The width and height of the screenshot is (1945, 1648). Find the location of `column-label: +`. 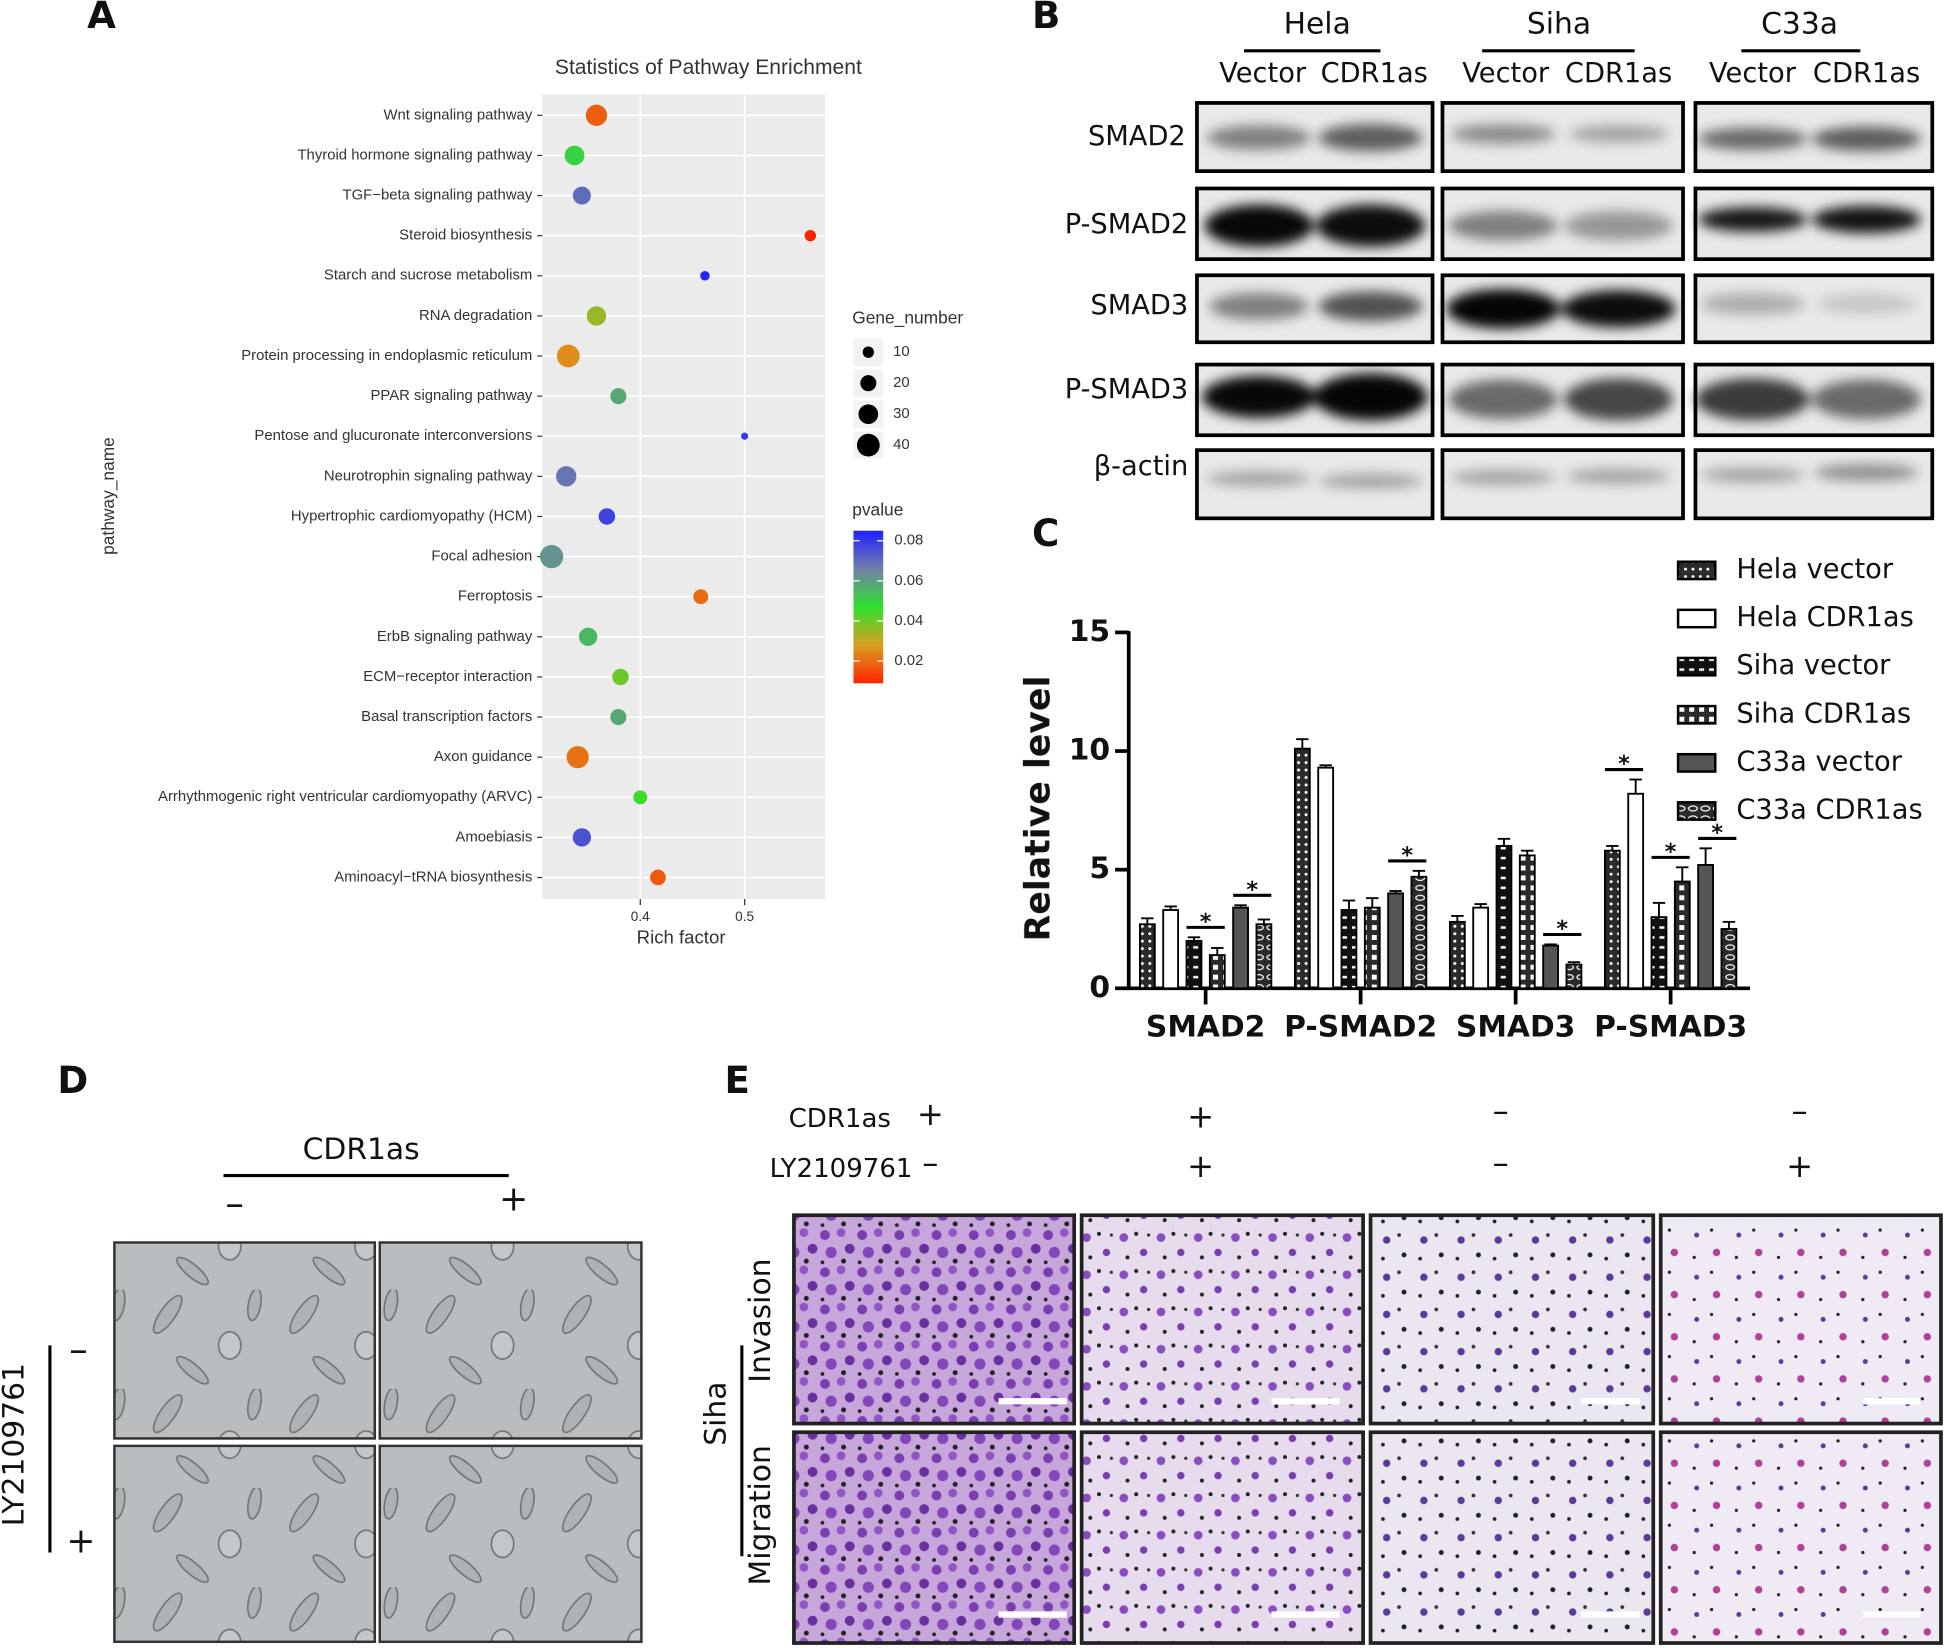

column-label: + is located at coordinates (513, 1199).